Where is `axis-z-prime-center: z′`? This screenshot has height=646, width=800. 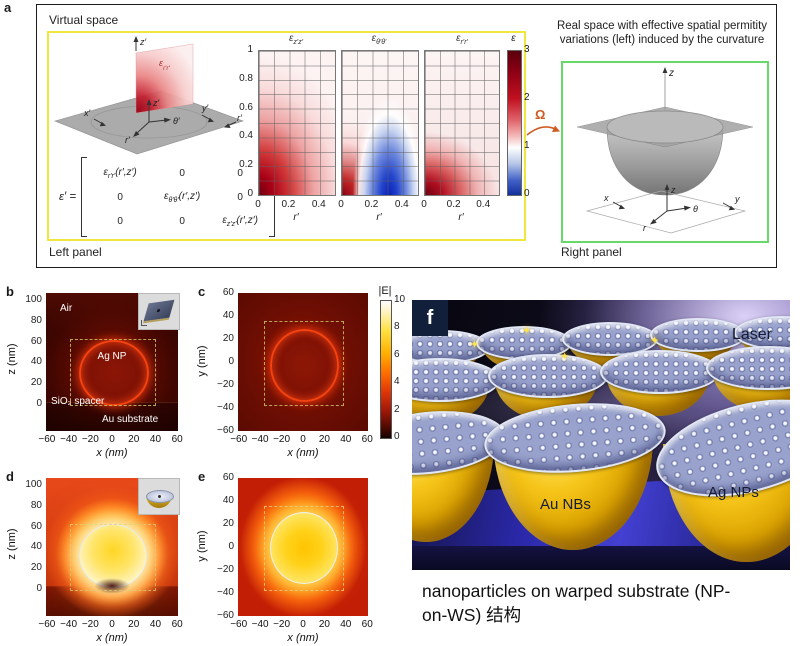 axis-z-prime-center: z′ is located at coordinates (156, 103).